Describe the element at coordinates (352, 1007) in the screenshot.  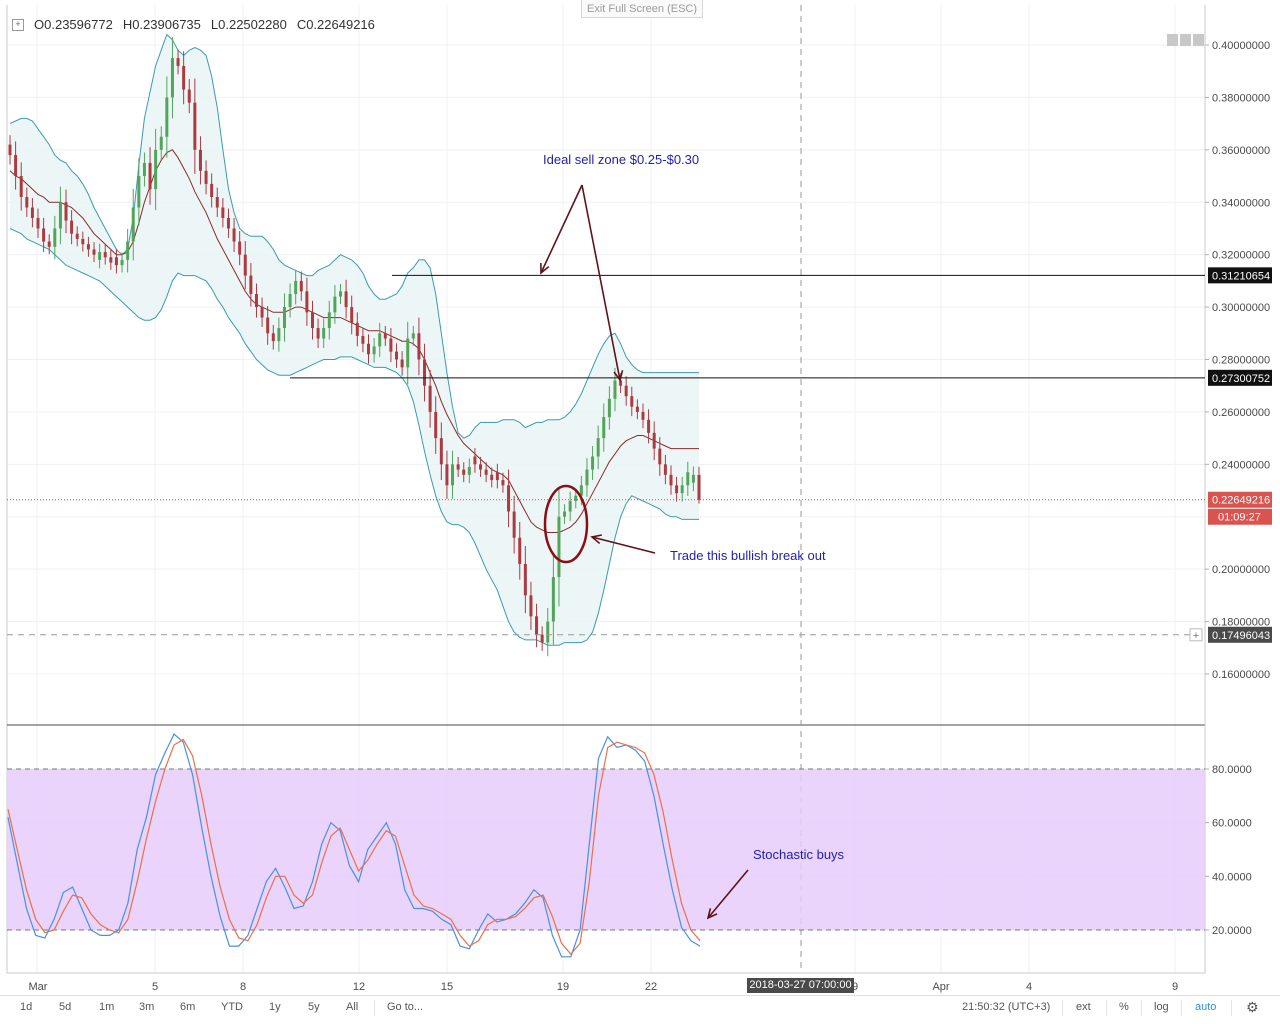
I see `range-all-button: All` at that location.